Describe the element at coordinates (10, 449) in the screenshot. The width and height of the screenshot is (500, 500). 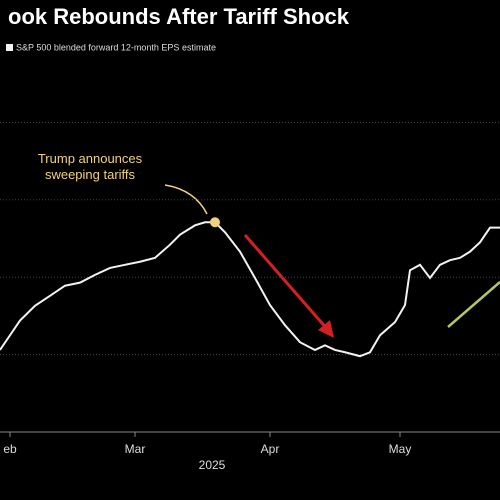
I see `x-tick-label: eb` at that location.